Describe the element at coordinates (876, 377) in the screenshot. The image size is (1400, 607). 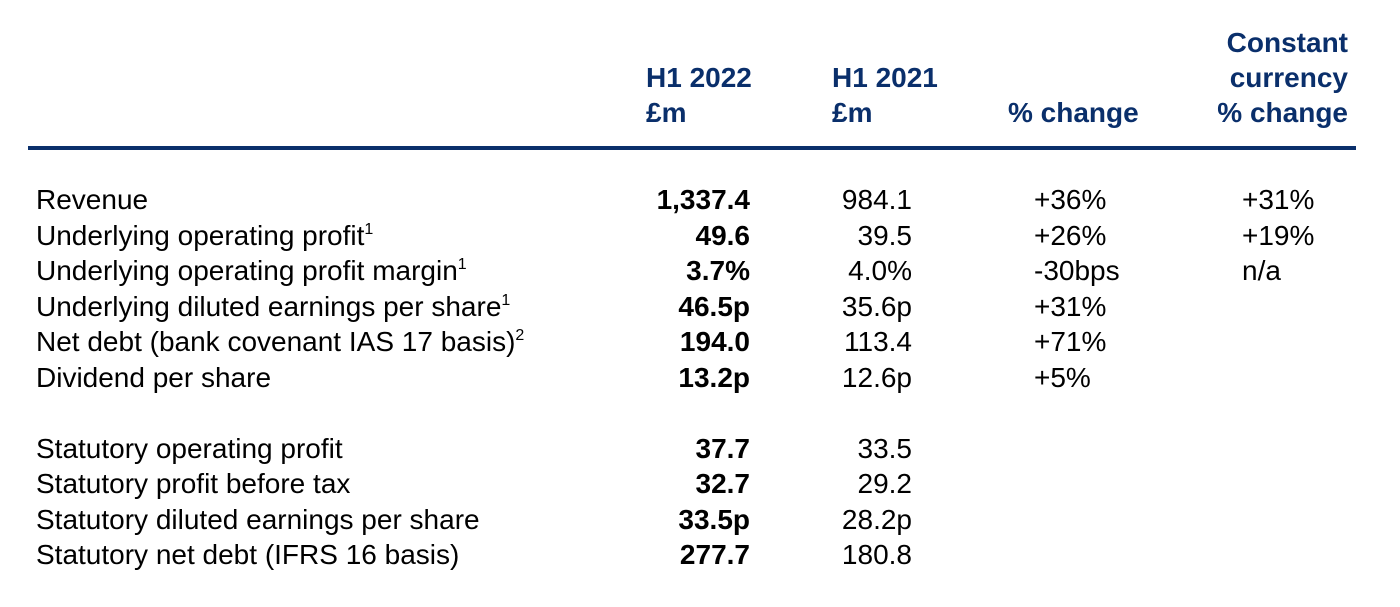
I see `value-h1-2021: 12.6p` at that location.